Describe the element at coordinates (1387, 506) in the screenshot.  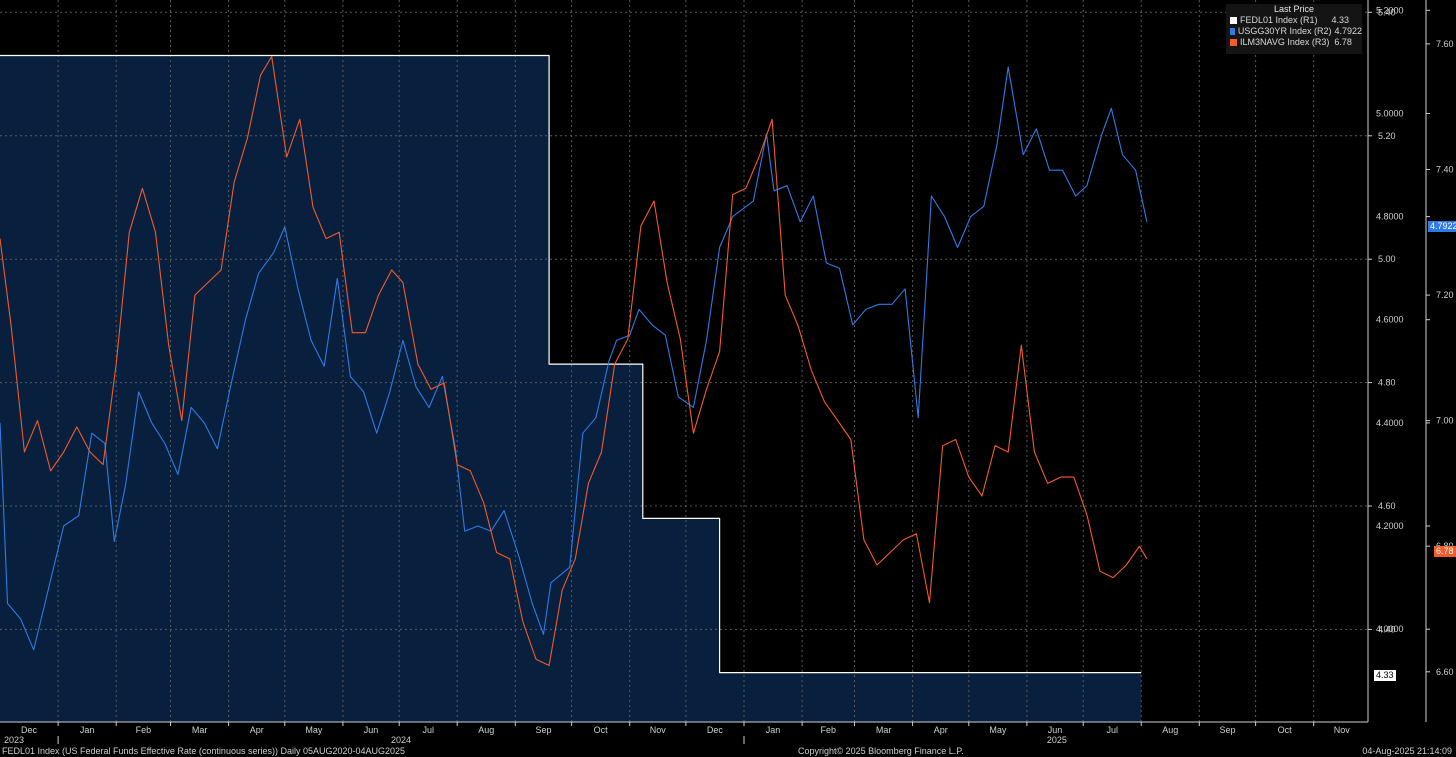
I see `y-tick-label-r1: 4.60` at that location.